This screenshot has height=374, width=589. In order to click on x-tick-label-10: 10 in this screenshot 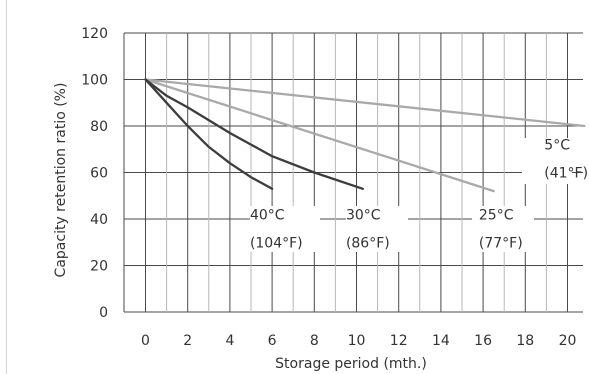, I will do `click(357, 341)`.